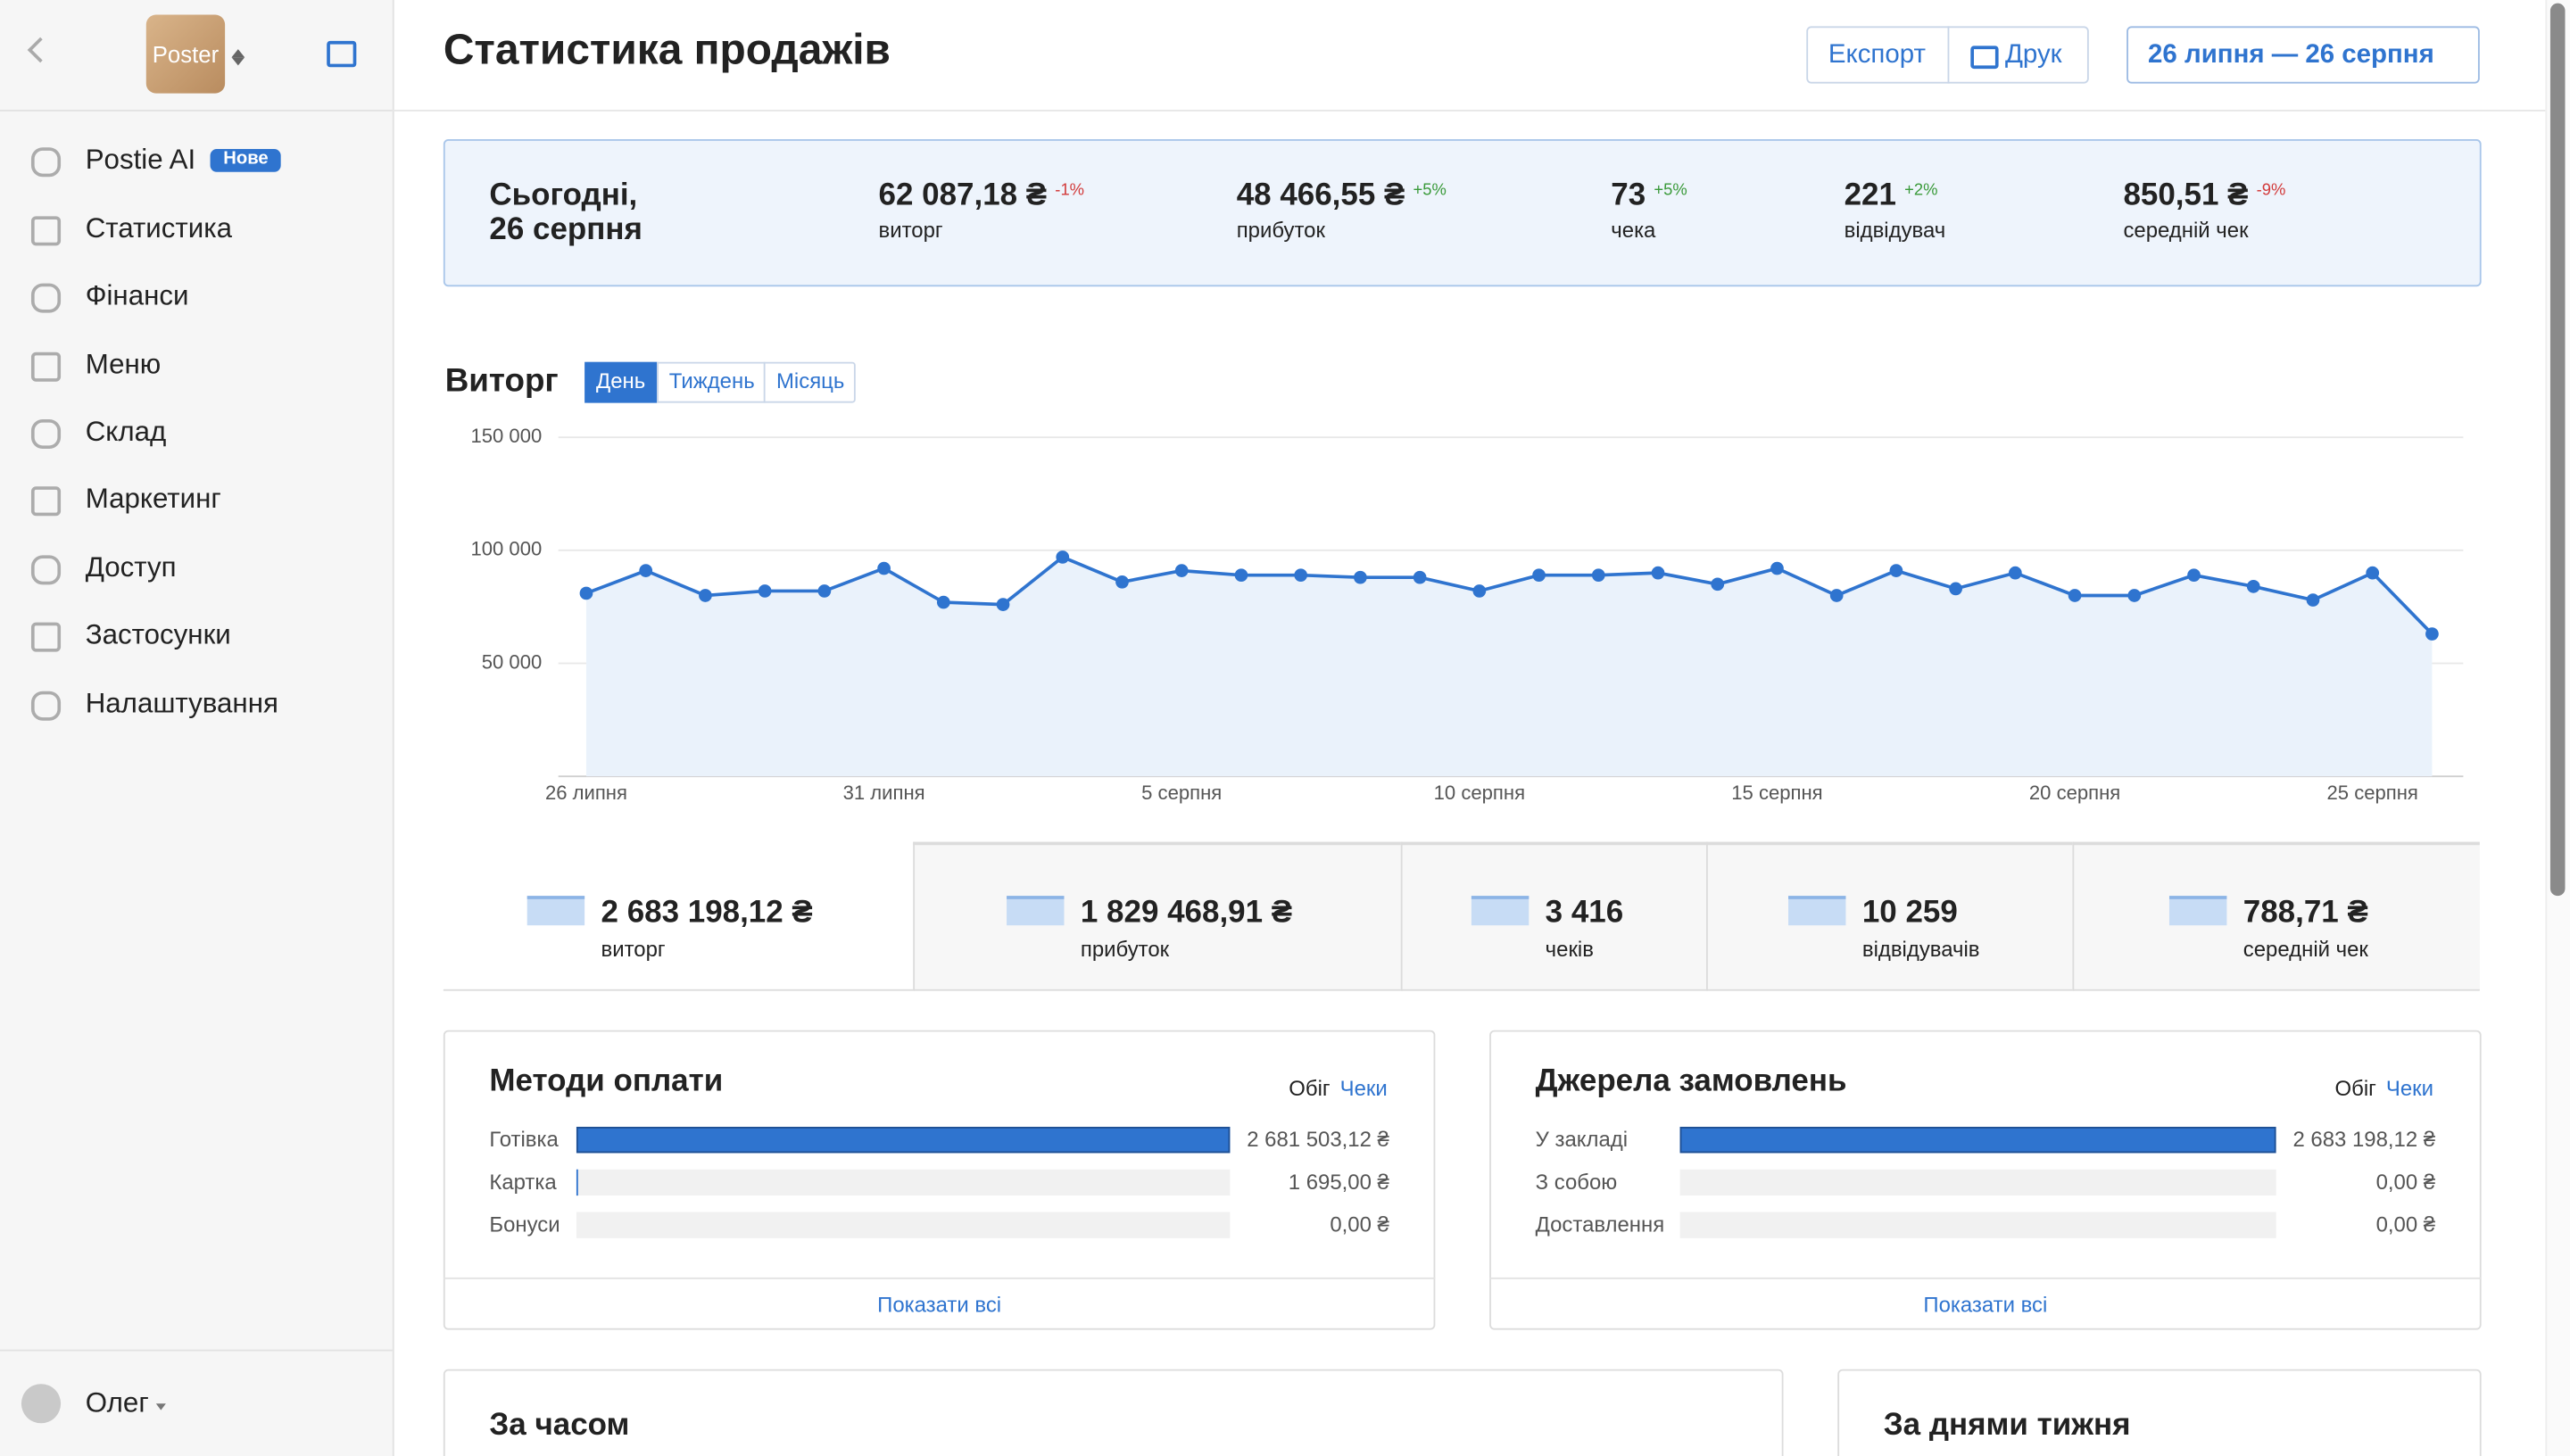 Image resolution: width=2570 pixels, height=1456 pixels. I want to click on menu-item: Postie AI, so click(141, 160).